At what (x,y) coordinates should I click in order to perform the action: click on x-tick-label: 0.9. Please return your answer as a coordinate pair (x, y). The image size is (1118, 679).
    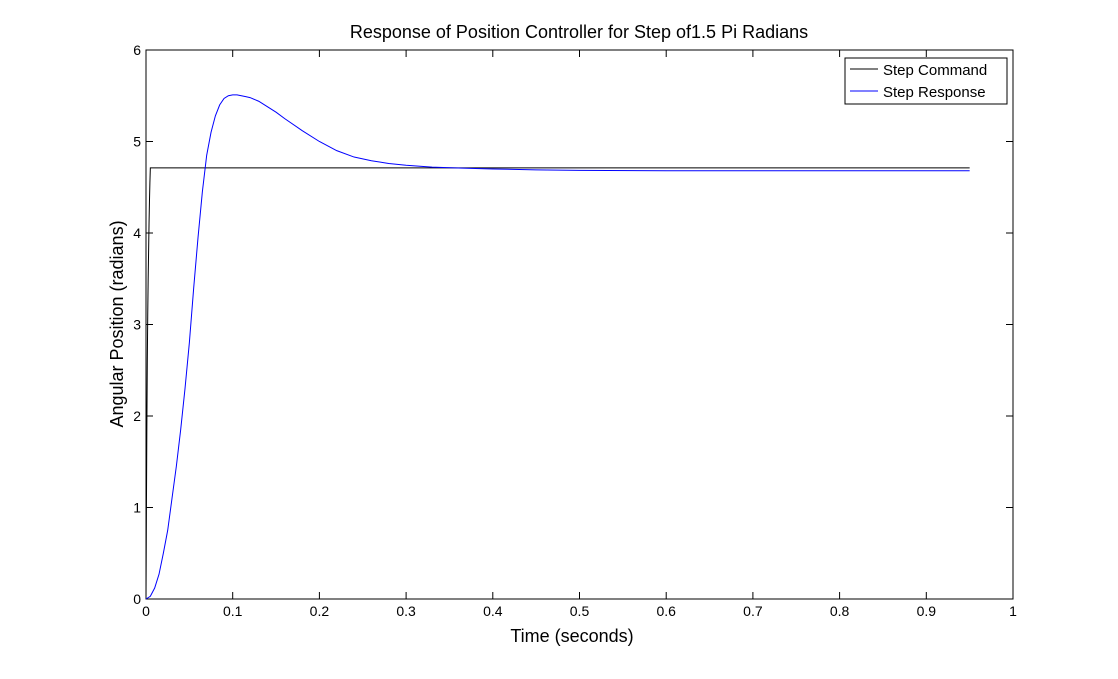
    Looking at the image, I should click on (927, 611).